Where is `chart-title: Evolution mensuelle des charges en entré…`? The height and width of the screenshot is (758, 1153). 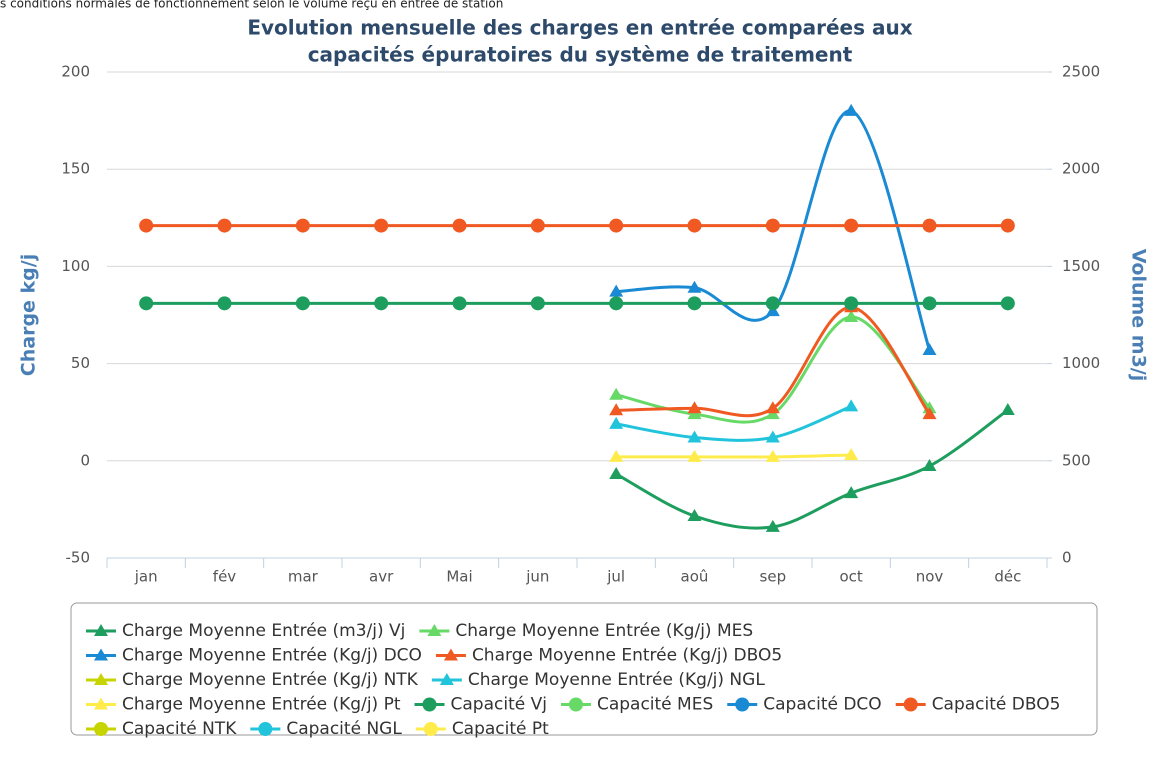
chart-title: Evolution mensuelle des charges en entré… is located at coordinates (579, 28).